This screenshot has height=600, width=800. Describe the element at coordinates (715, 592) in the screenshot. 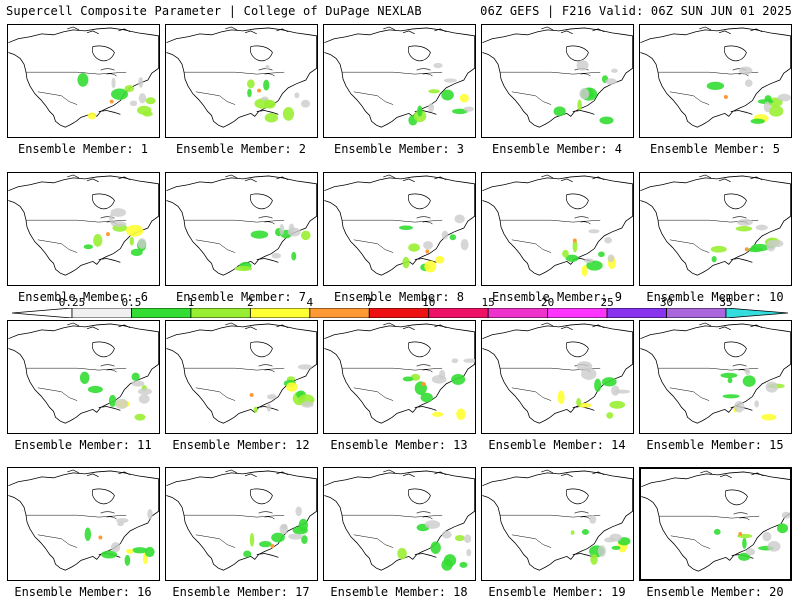

I see `panel-label: Ensemble Member: 20` at that location.